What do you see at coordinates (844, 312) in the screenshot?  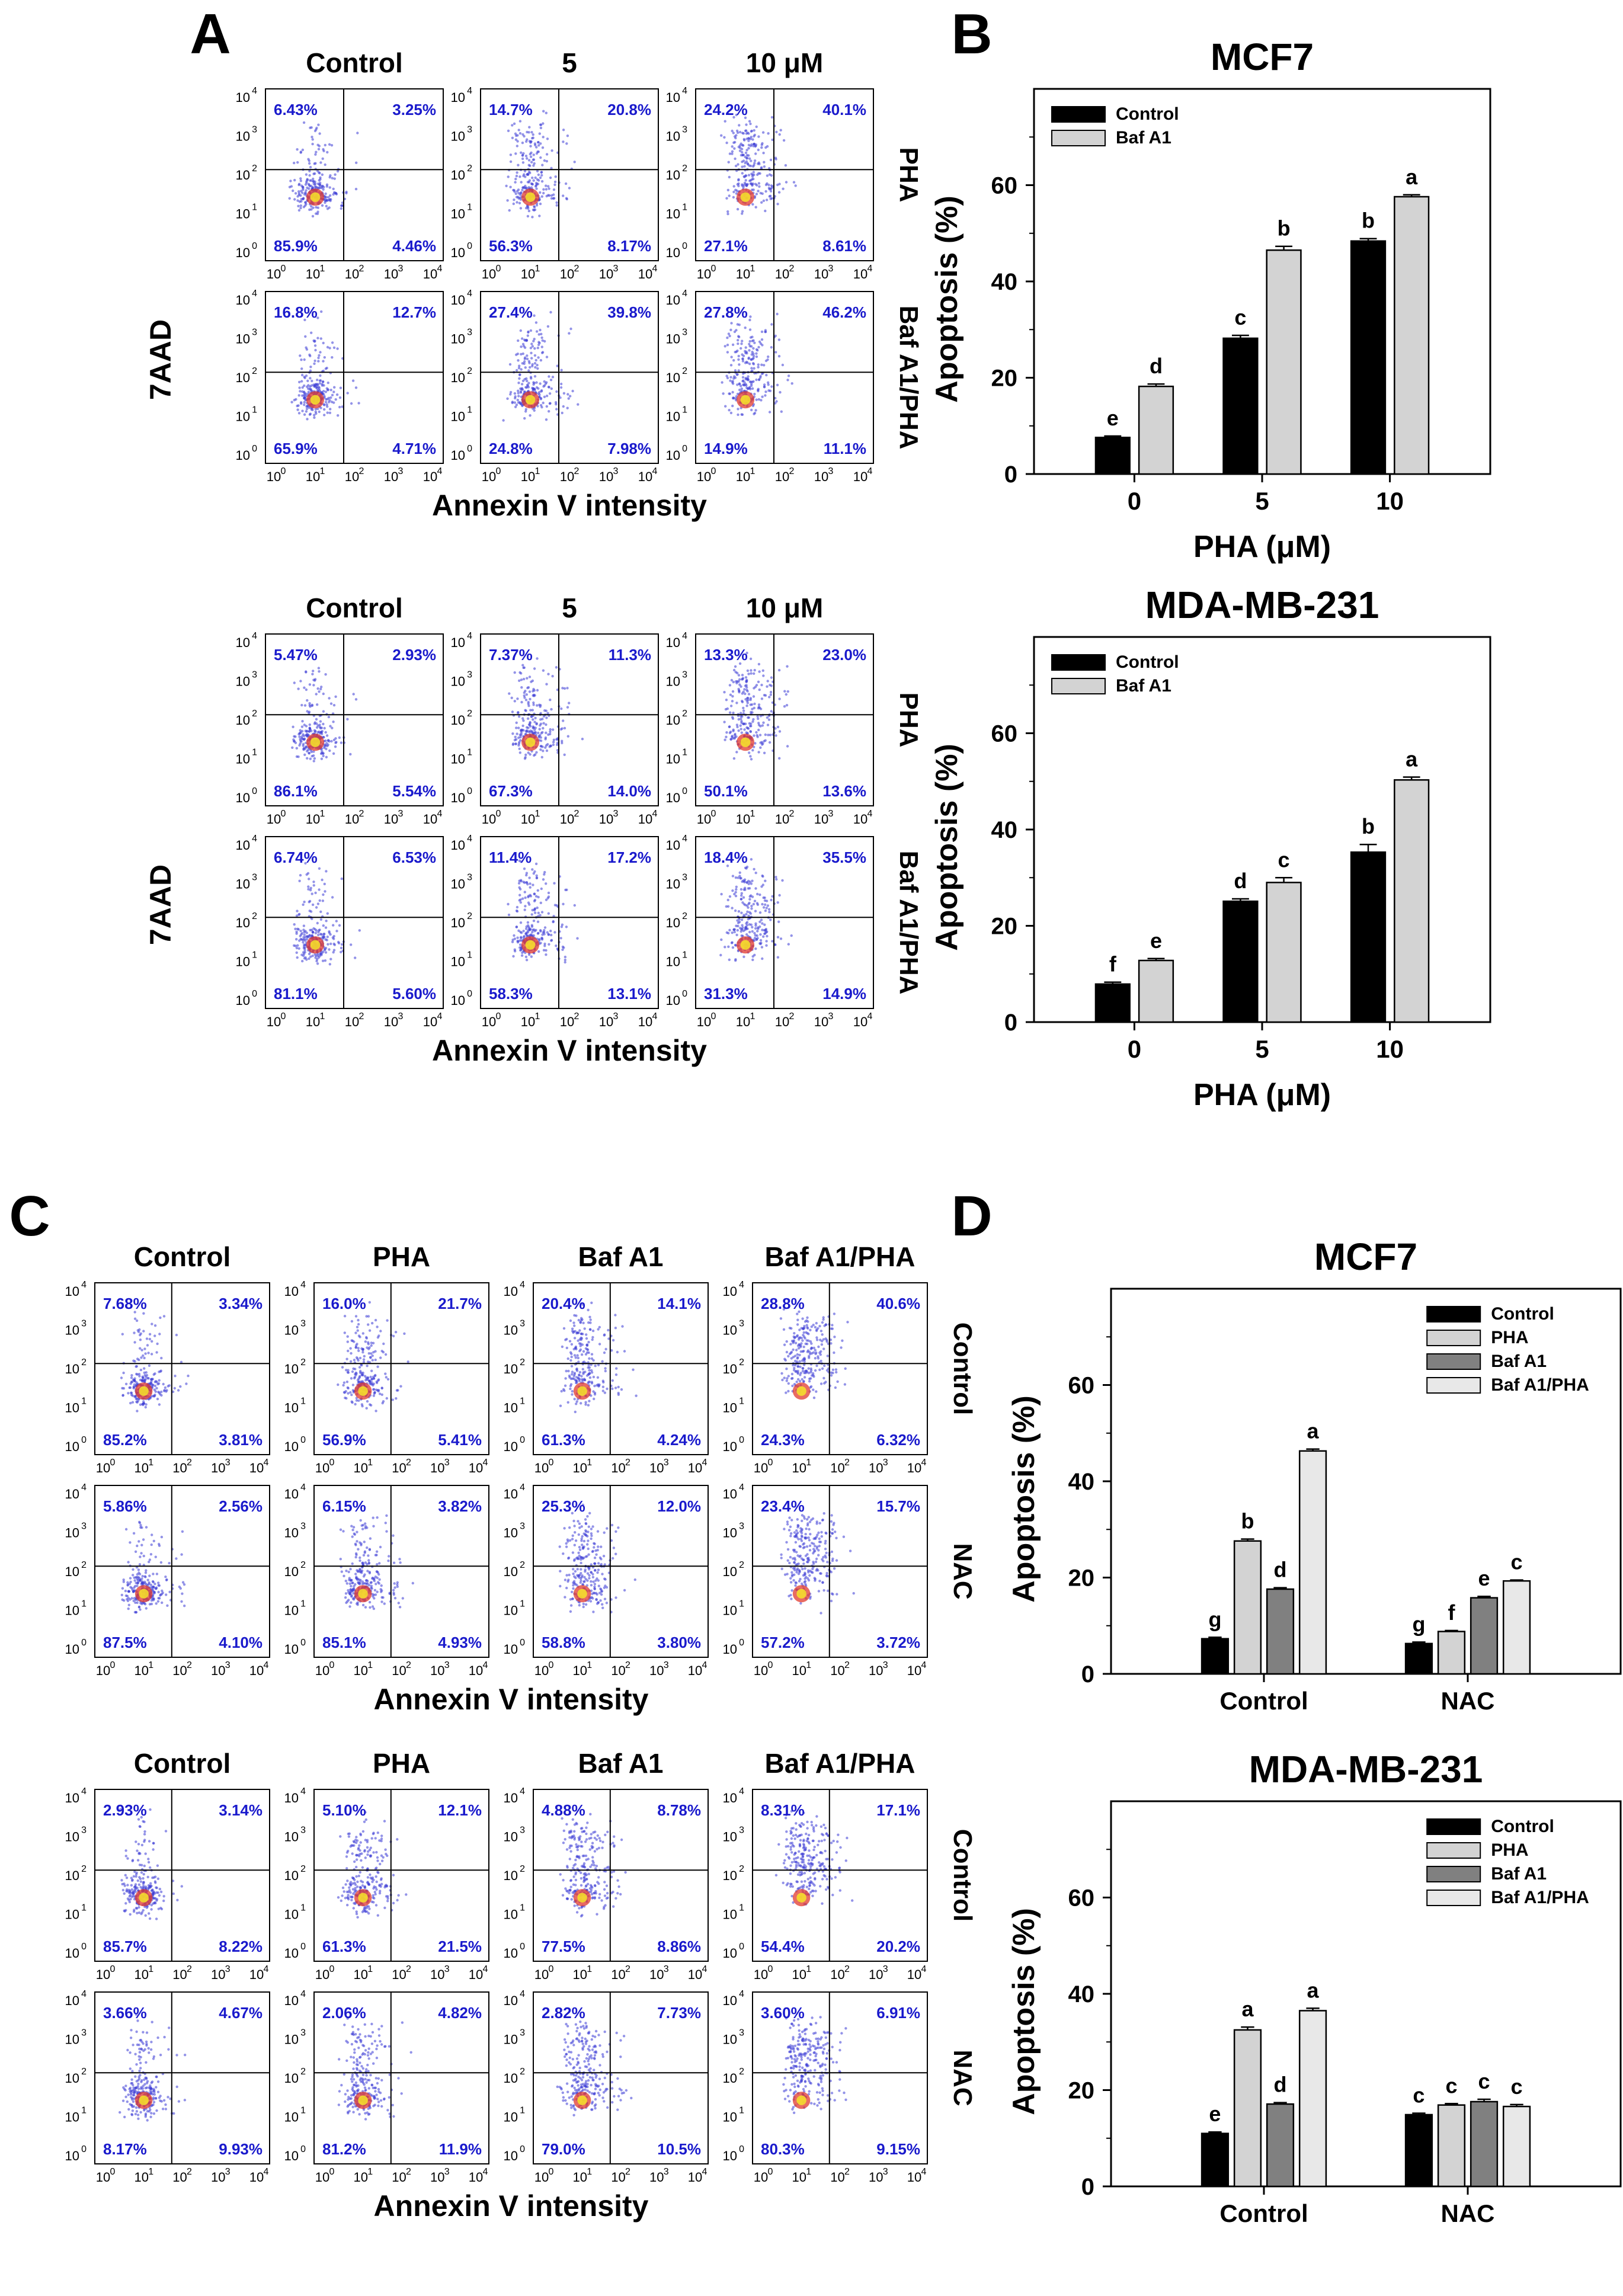 I see `quadrant-upper-right: 46.2%` at bounding box center [844, 312].